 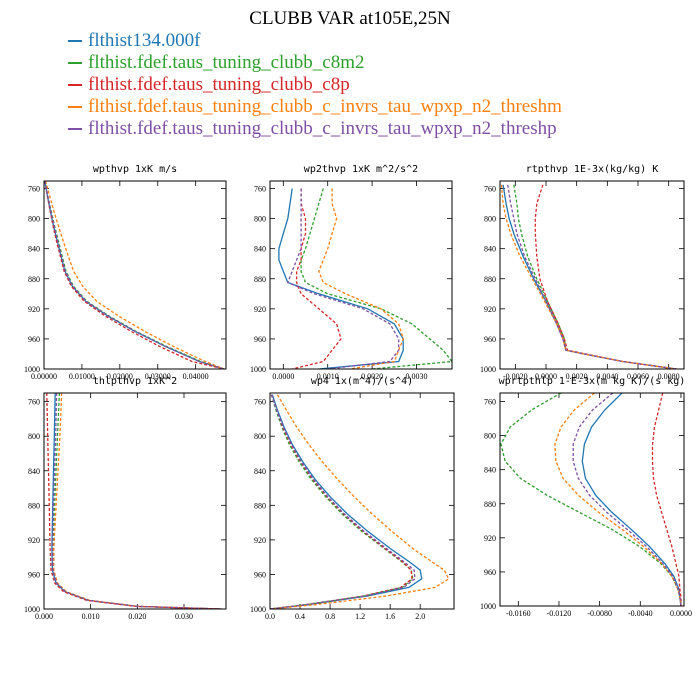 What do you see at coordinates (350, 18) in the screenshot?
I see `figure-title: CLUBB VAR at105E,25N` at bounding box center [350, 18].